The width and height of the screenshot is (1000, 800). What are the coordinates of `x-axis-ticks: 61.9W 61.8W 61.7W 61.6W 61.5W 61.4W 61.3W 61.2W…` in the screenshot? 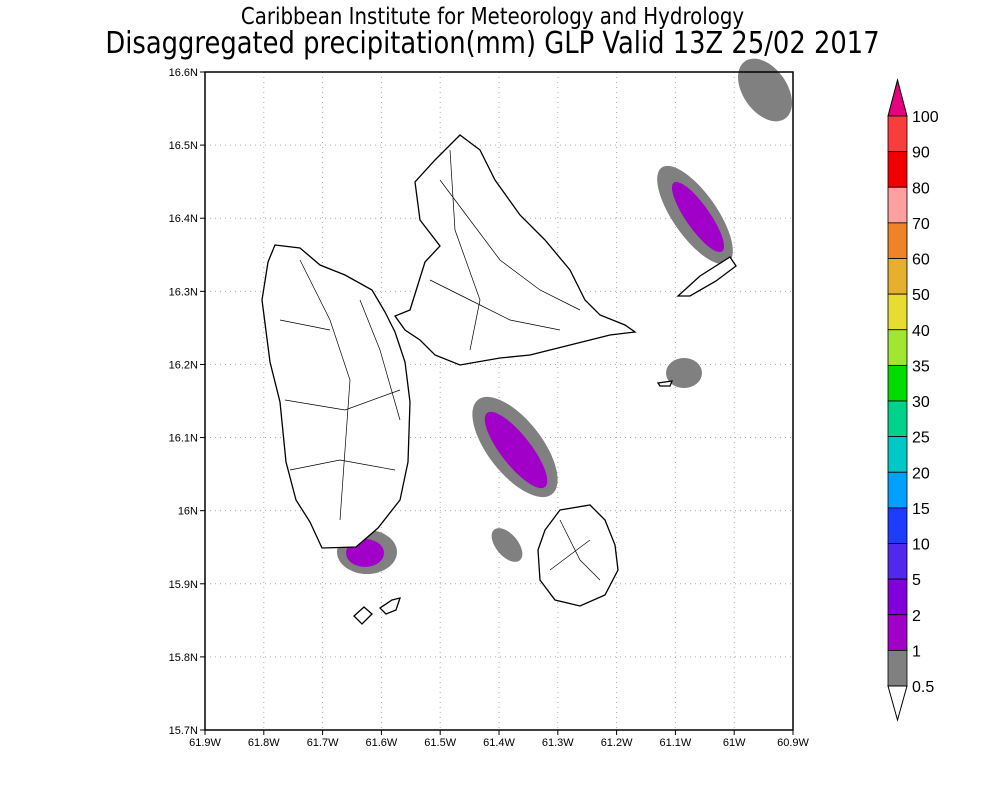 It's located at (499, 739).